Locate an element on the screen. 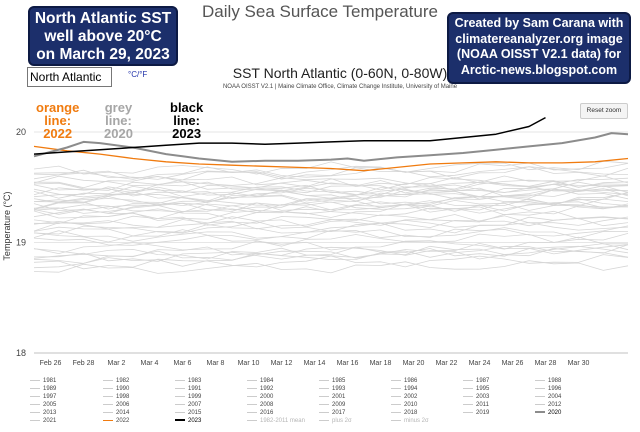  legend-item: 2008 is located at coordinates (260, 405).